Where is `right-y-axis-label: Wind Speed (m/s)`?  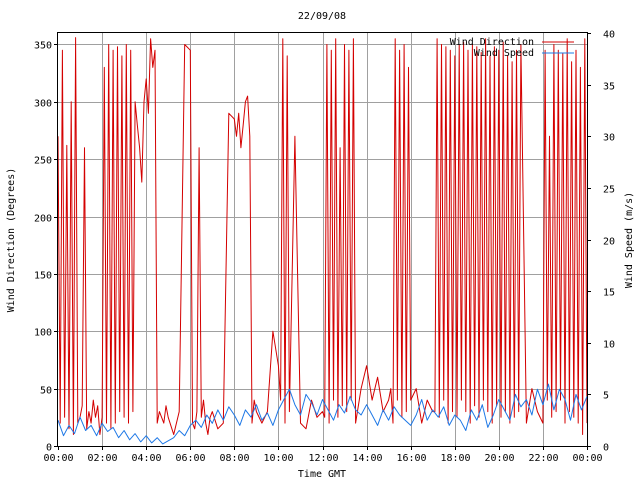 right-y-axis-label: Wind Speed (m/s) is located at coordinates (629, 240).